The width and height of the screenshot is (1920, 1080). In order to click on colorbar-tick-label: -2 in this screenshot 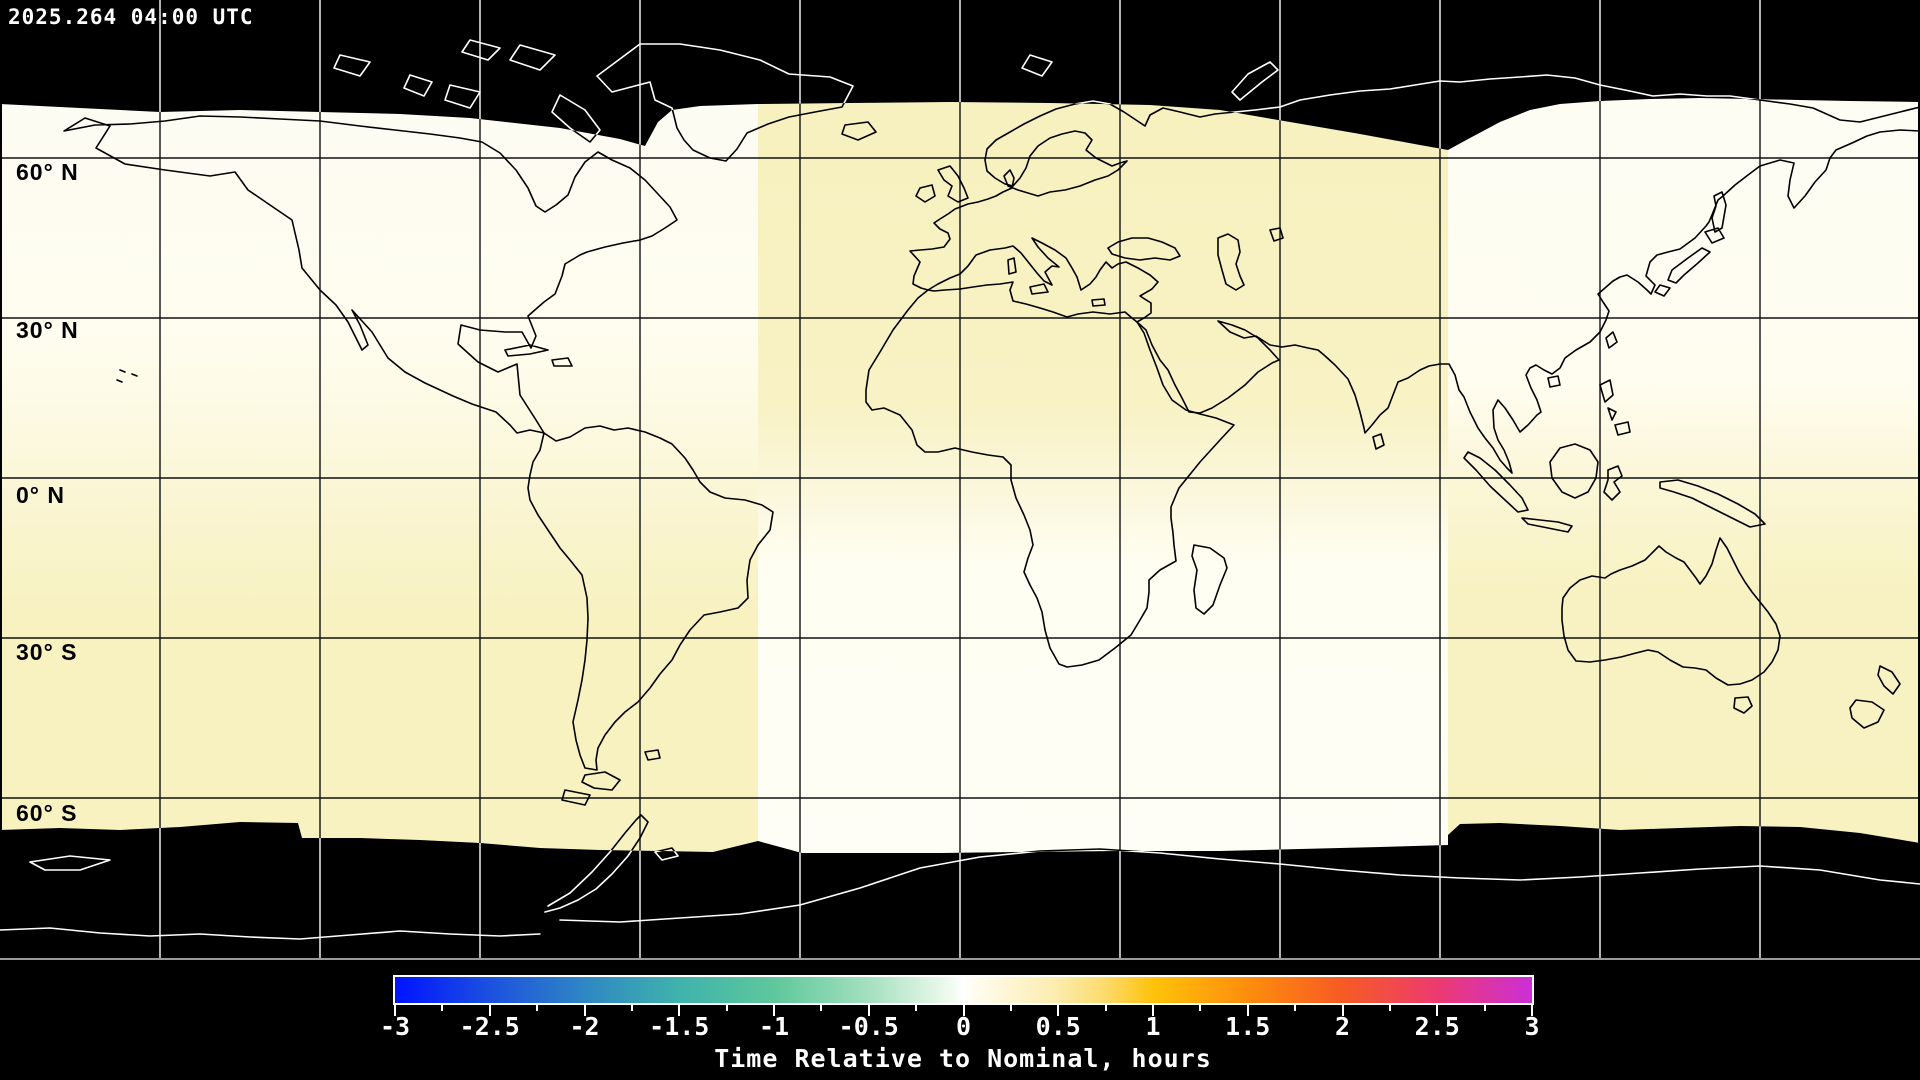, I will do `click(584, 1026)`.